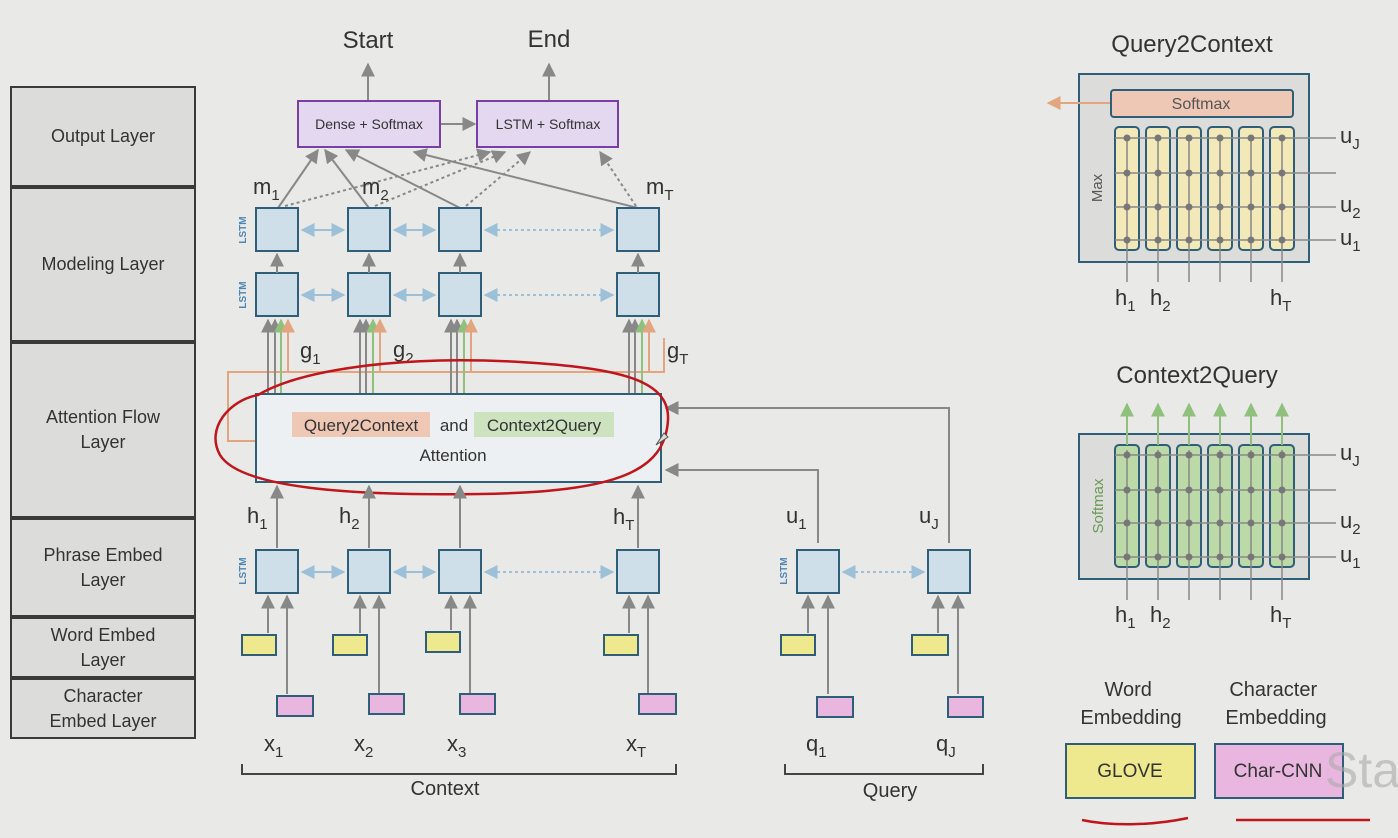 This screenshot has width=1398, height=838. I want to click on layer-attention-flow: Attention Flow Layer, so click(103, 430).